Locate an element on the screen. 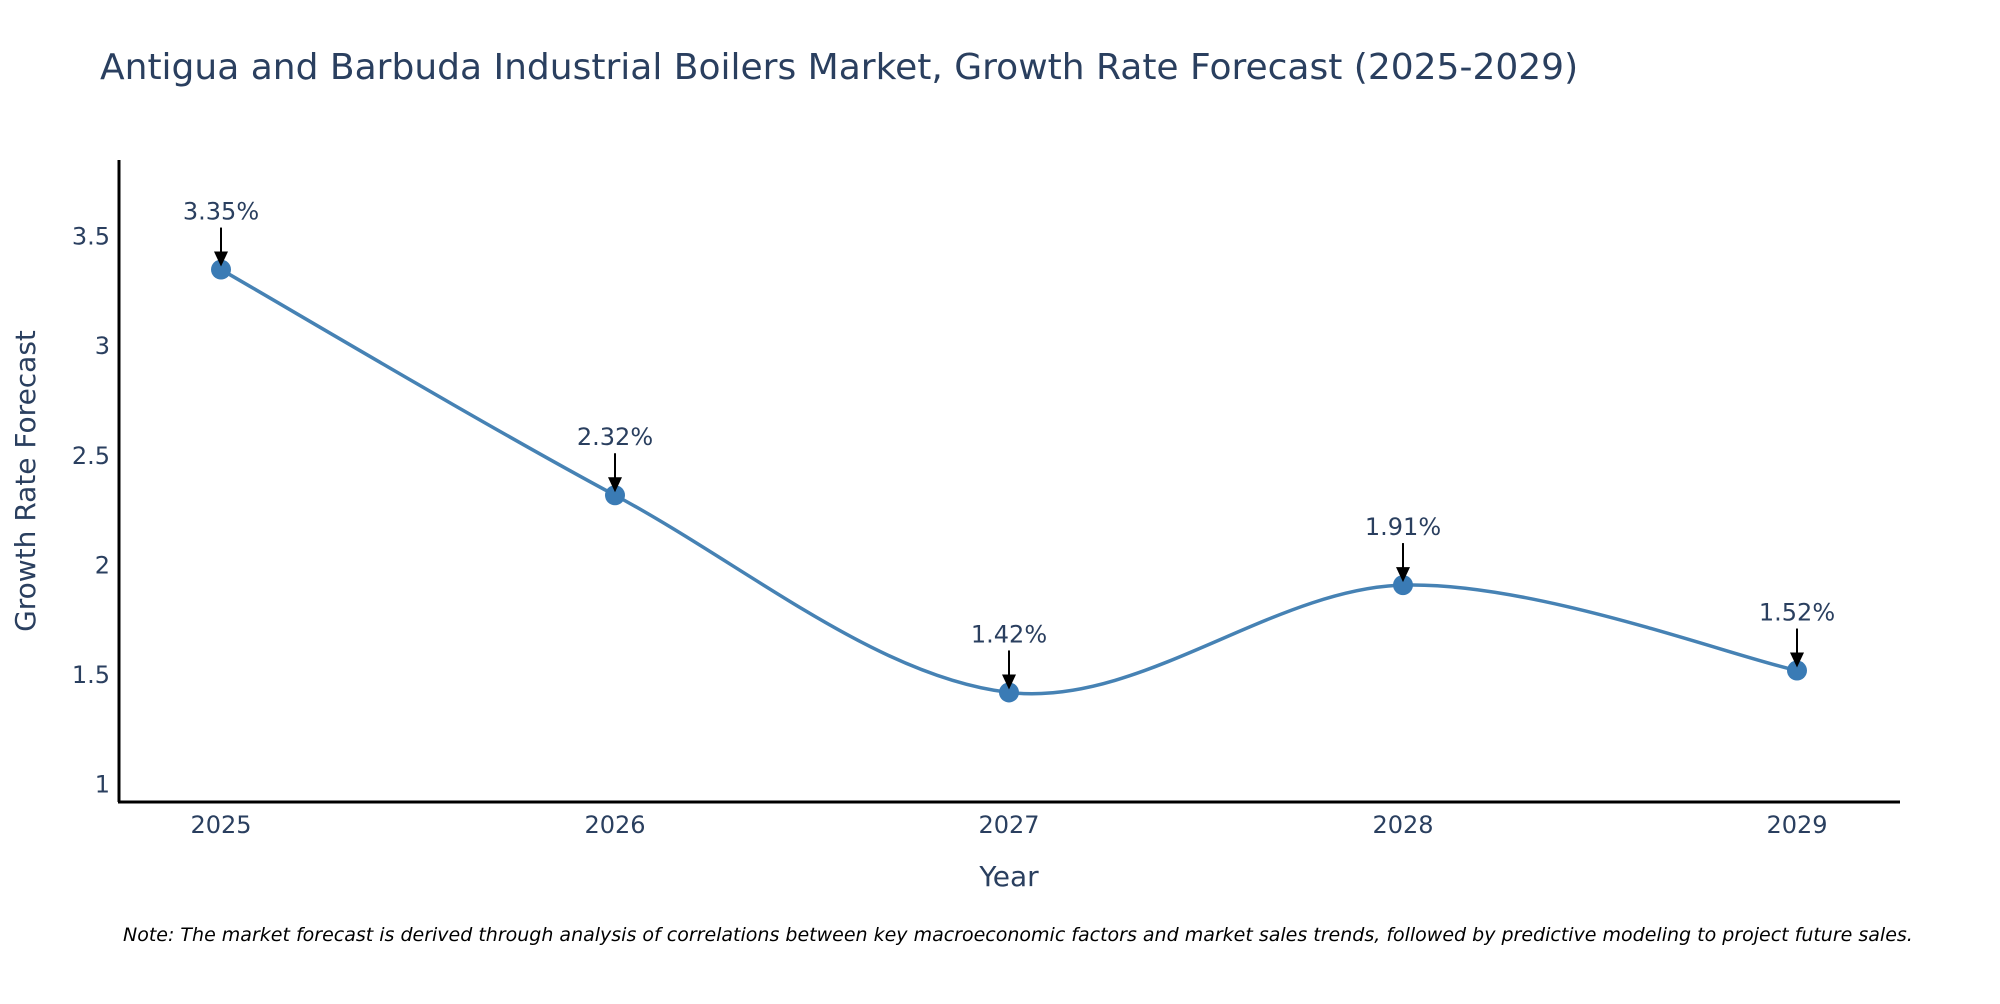 The width and height of the screenshot is (2000, 1004). y-axis-title: Growth Rate Forecast is located at coordinates (25, 481).